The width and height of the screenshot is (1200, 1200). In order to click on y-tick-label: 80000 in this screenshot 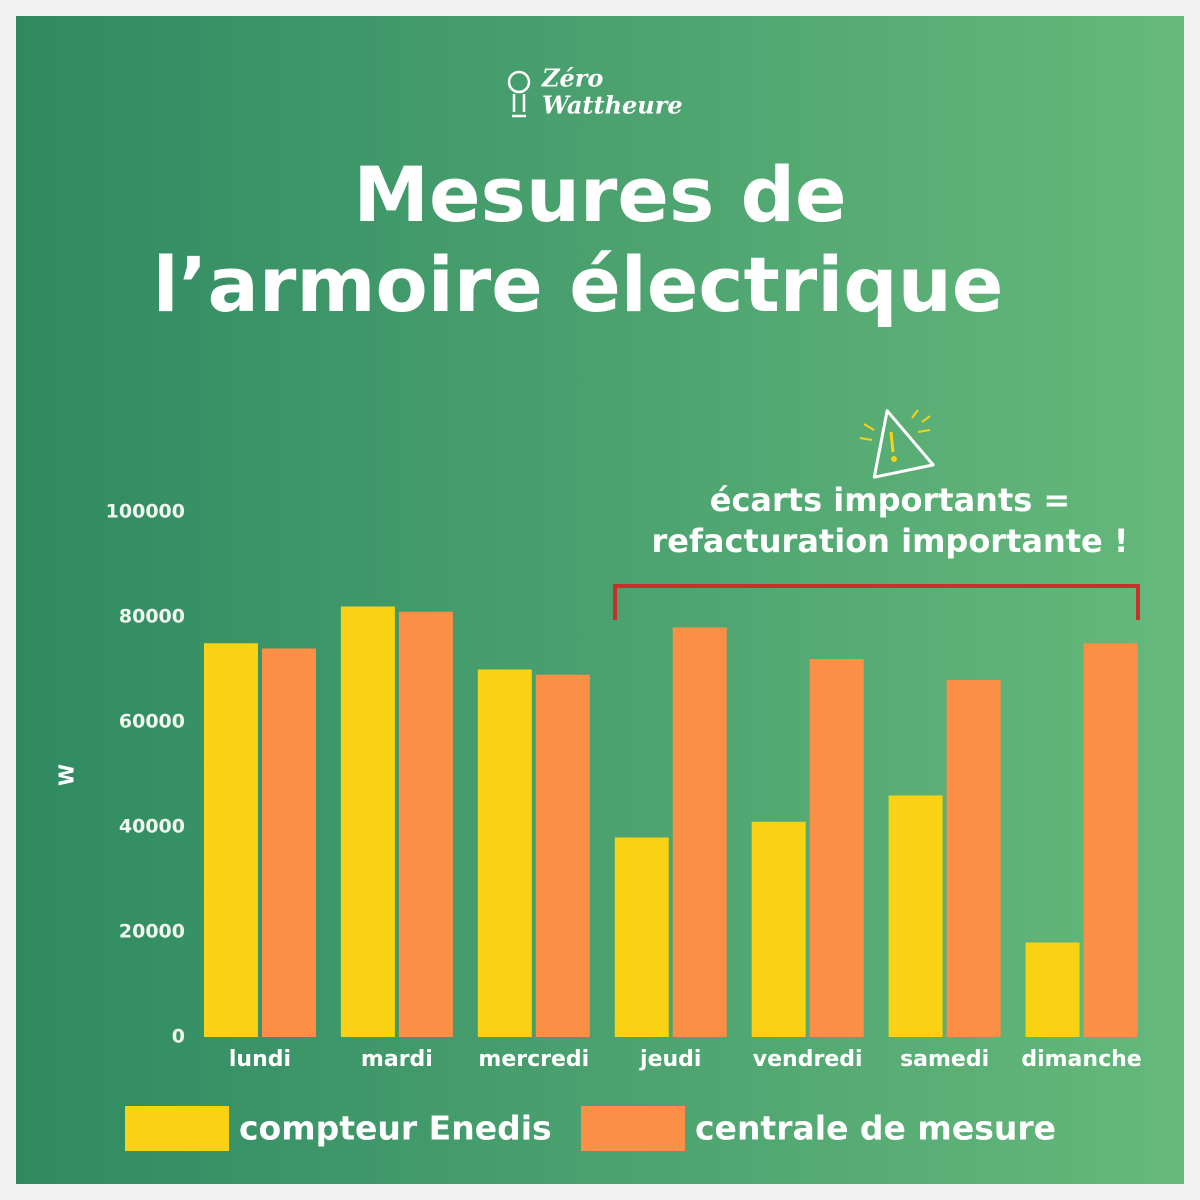, I will do `click(152, 617)`.